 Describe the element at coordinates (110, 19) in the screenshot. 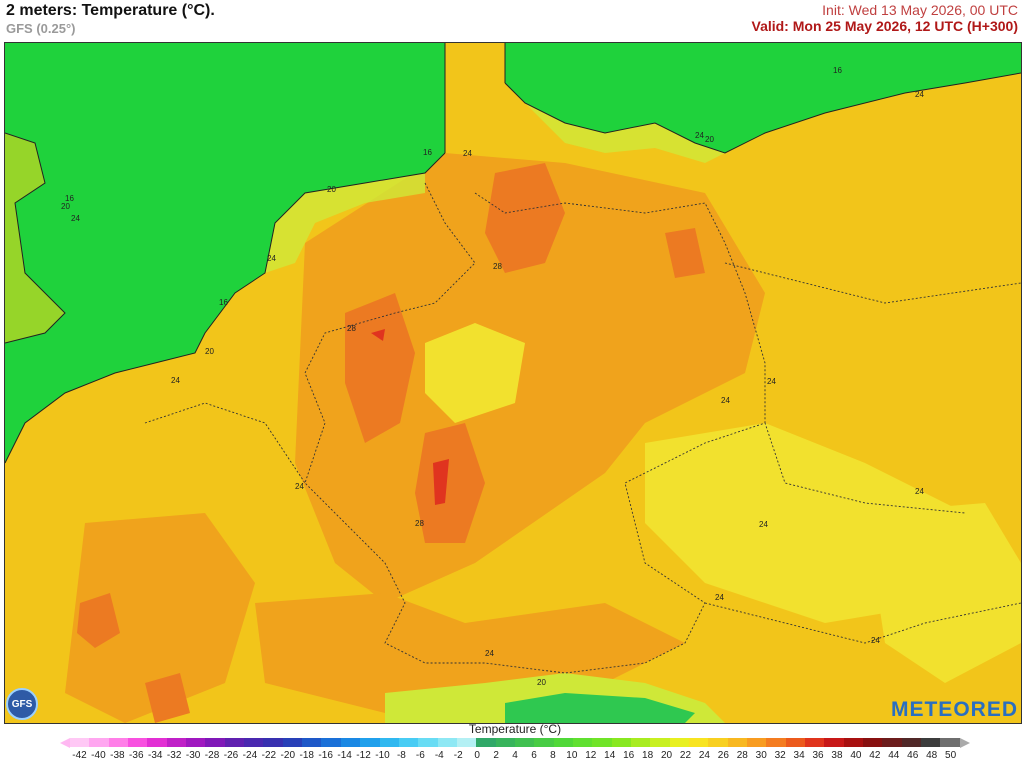

I see `header-left: 2 meters: Temperature (°C). GFS (0.25°)` at that location.